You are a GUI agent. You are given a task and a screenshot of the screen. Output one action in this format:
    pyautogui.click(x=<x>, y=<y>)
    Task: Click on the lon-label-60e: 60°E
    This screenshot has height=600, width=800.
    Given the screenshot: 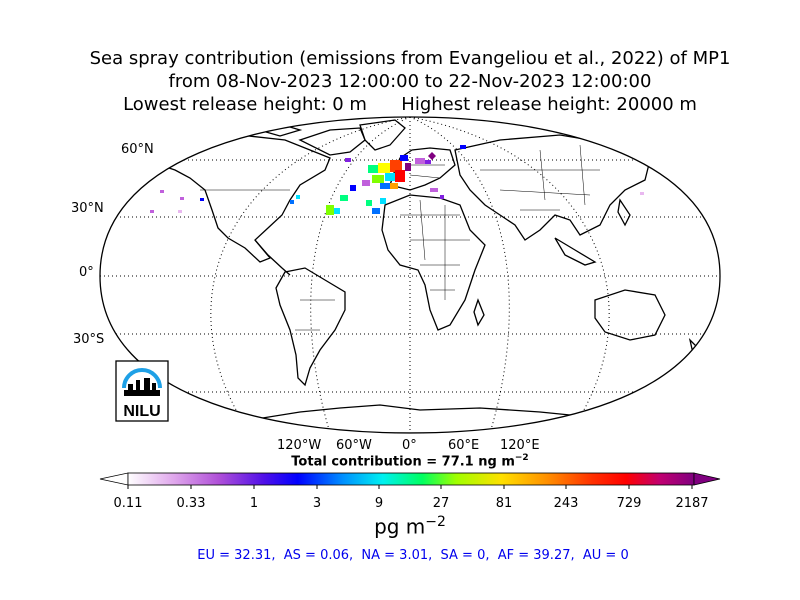 What is the action you would take?
    pyautogui.click(x=464, y=445)
    